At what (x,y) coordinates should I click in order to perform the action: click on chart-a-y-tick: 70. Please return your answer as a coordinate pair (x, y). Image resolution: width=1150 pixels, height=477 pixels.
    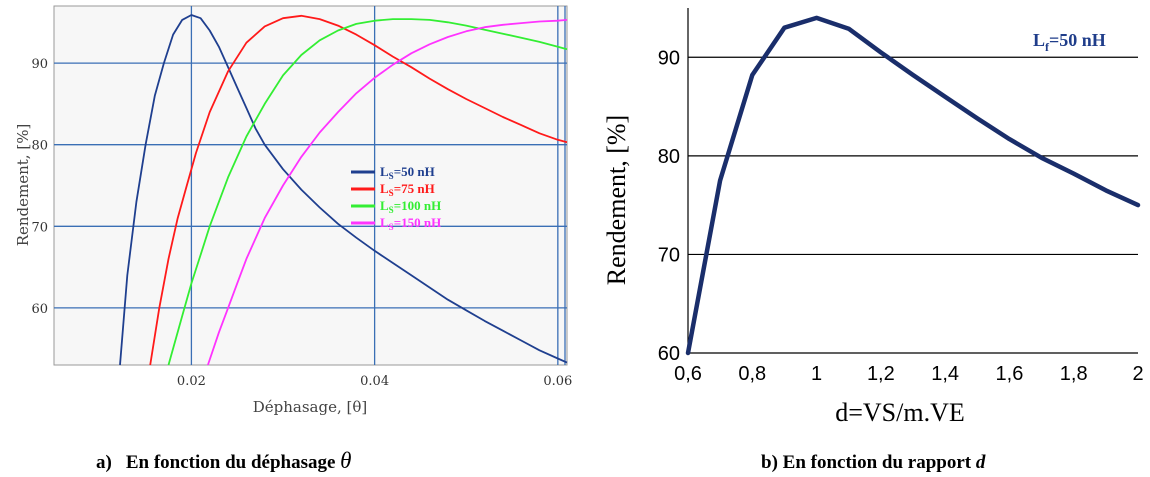
    Looking at the image, I should click on (39, 227).